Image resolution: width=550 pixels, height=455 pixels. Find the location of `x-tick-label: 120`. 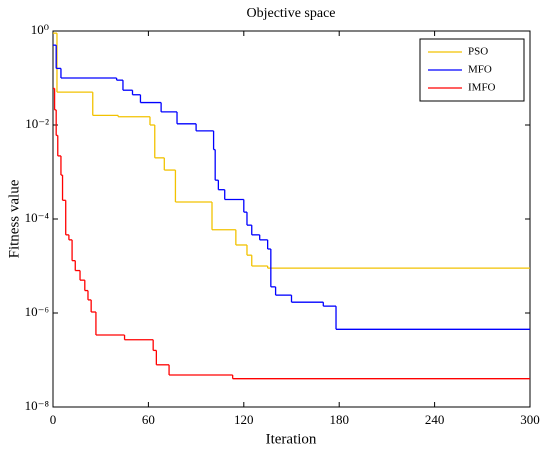

x-tick-label: 120 is located at coordinates (244, 419).